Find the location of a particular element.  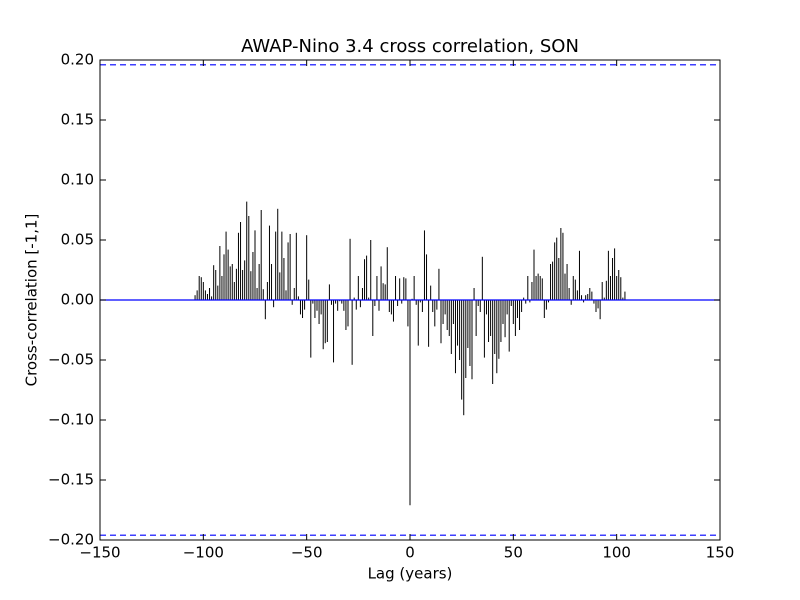

x-tick-label: 100 is located at coordinates (616, 553).